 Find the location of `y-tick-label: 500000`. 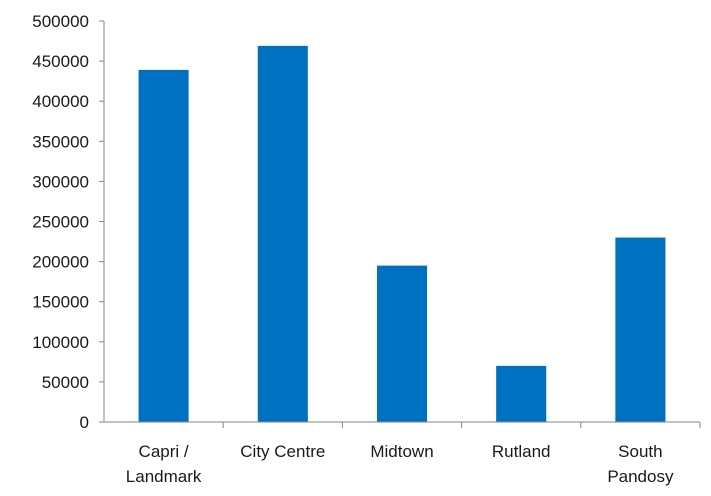

y-tick-label: 500000 is located at coordinates (60, 21).